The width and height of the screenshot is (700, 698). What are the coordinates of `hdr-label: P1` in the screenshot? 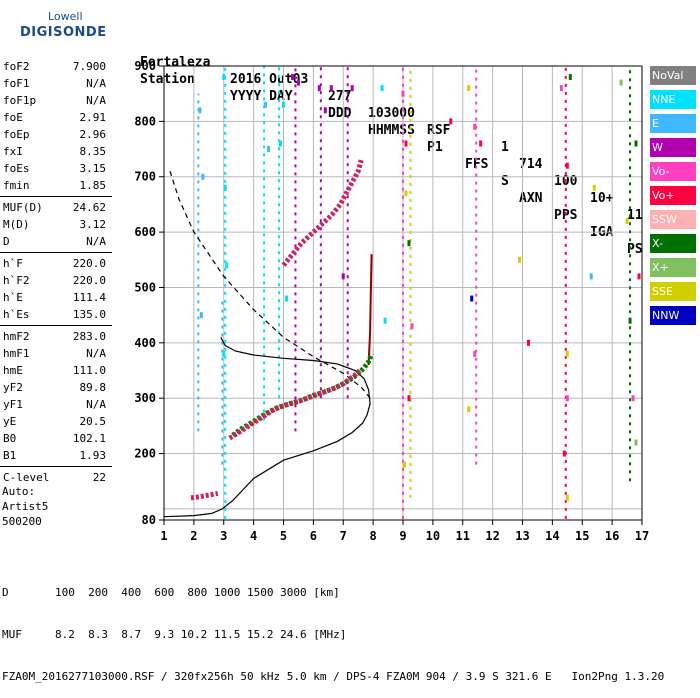 It's located at (435, 147).